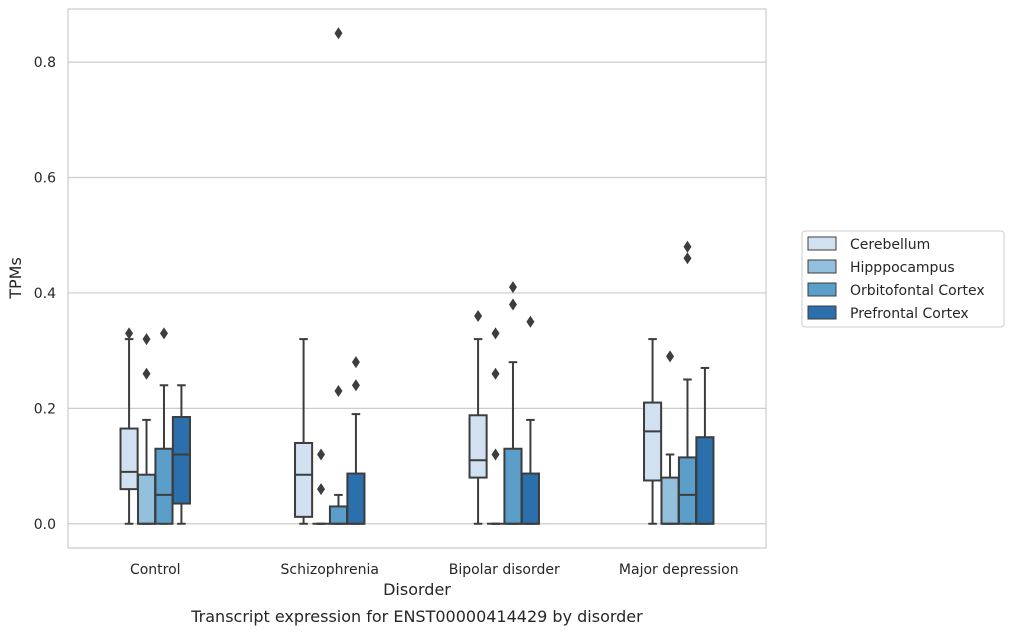 Image resolution: width=1014 pixels, height=634 pixels. I want to click on legend-label: Prefrontal Cortex, so click(909, 314).